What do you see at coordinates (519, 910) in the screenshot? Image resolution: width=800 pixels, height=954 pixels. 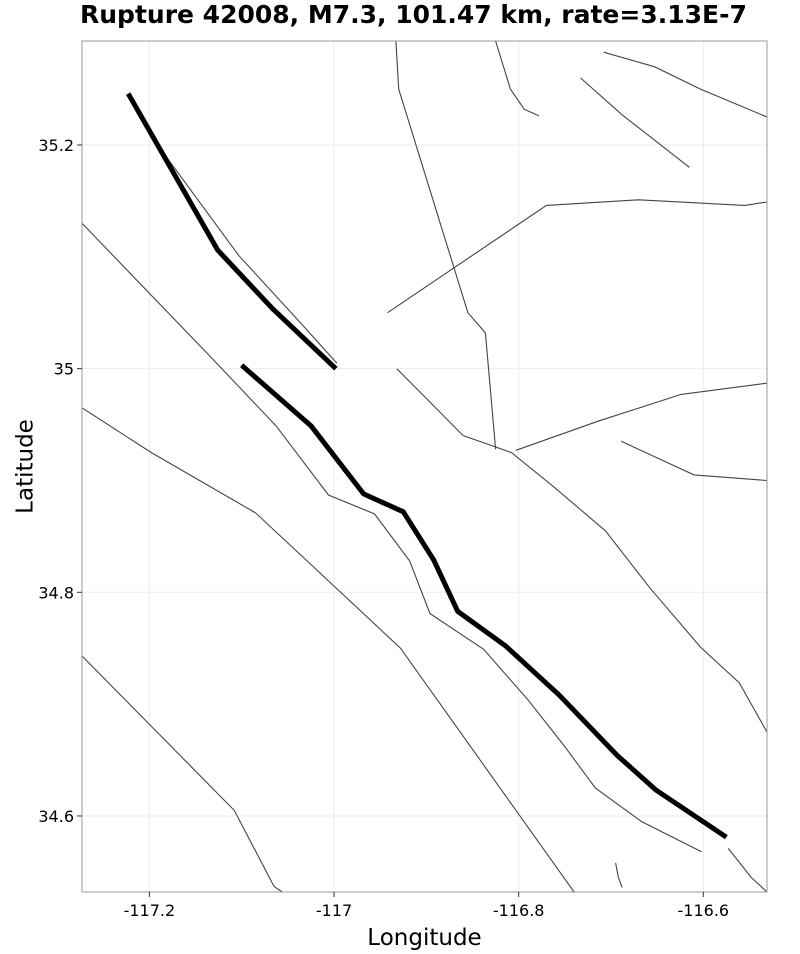 I see `x-tick-label: -116.8` at bounding box center [519, 910].